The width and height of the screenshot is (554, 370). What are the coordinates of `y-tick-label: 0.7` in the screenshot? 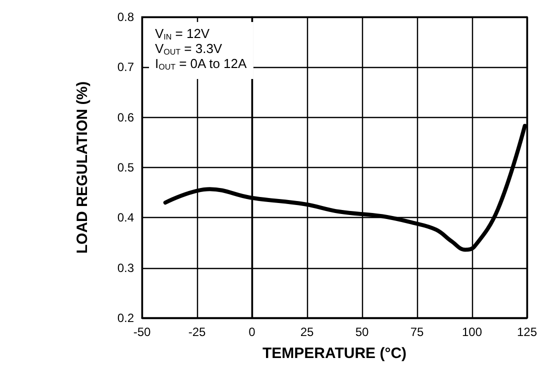 It's located at (125, 67).